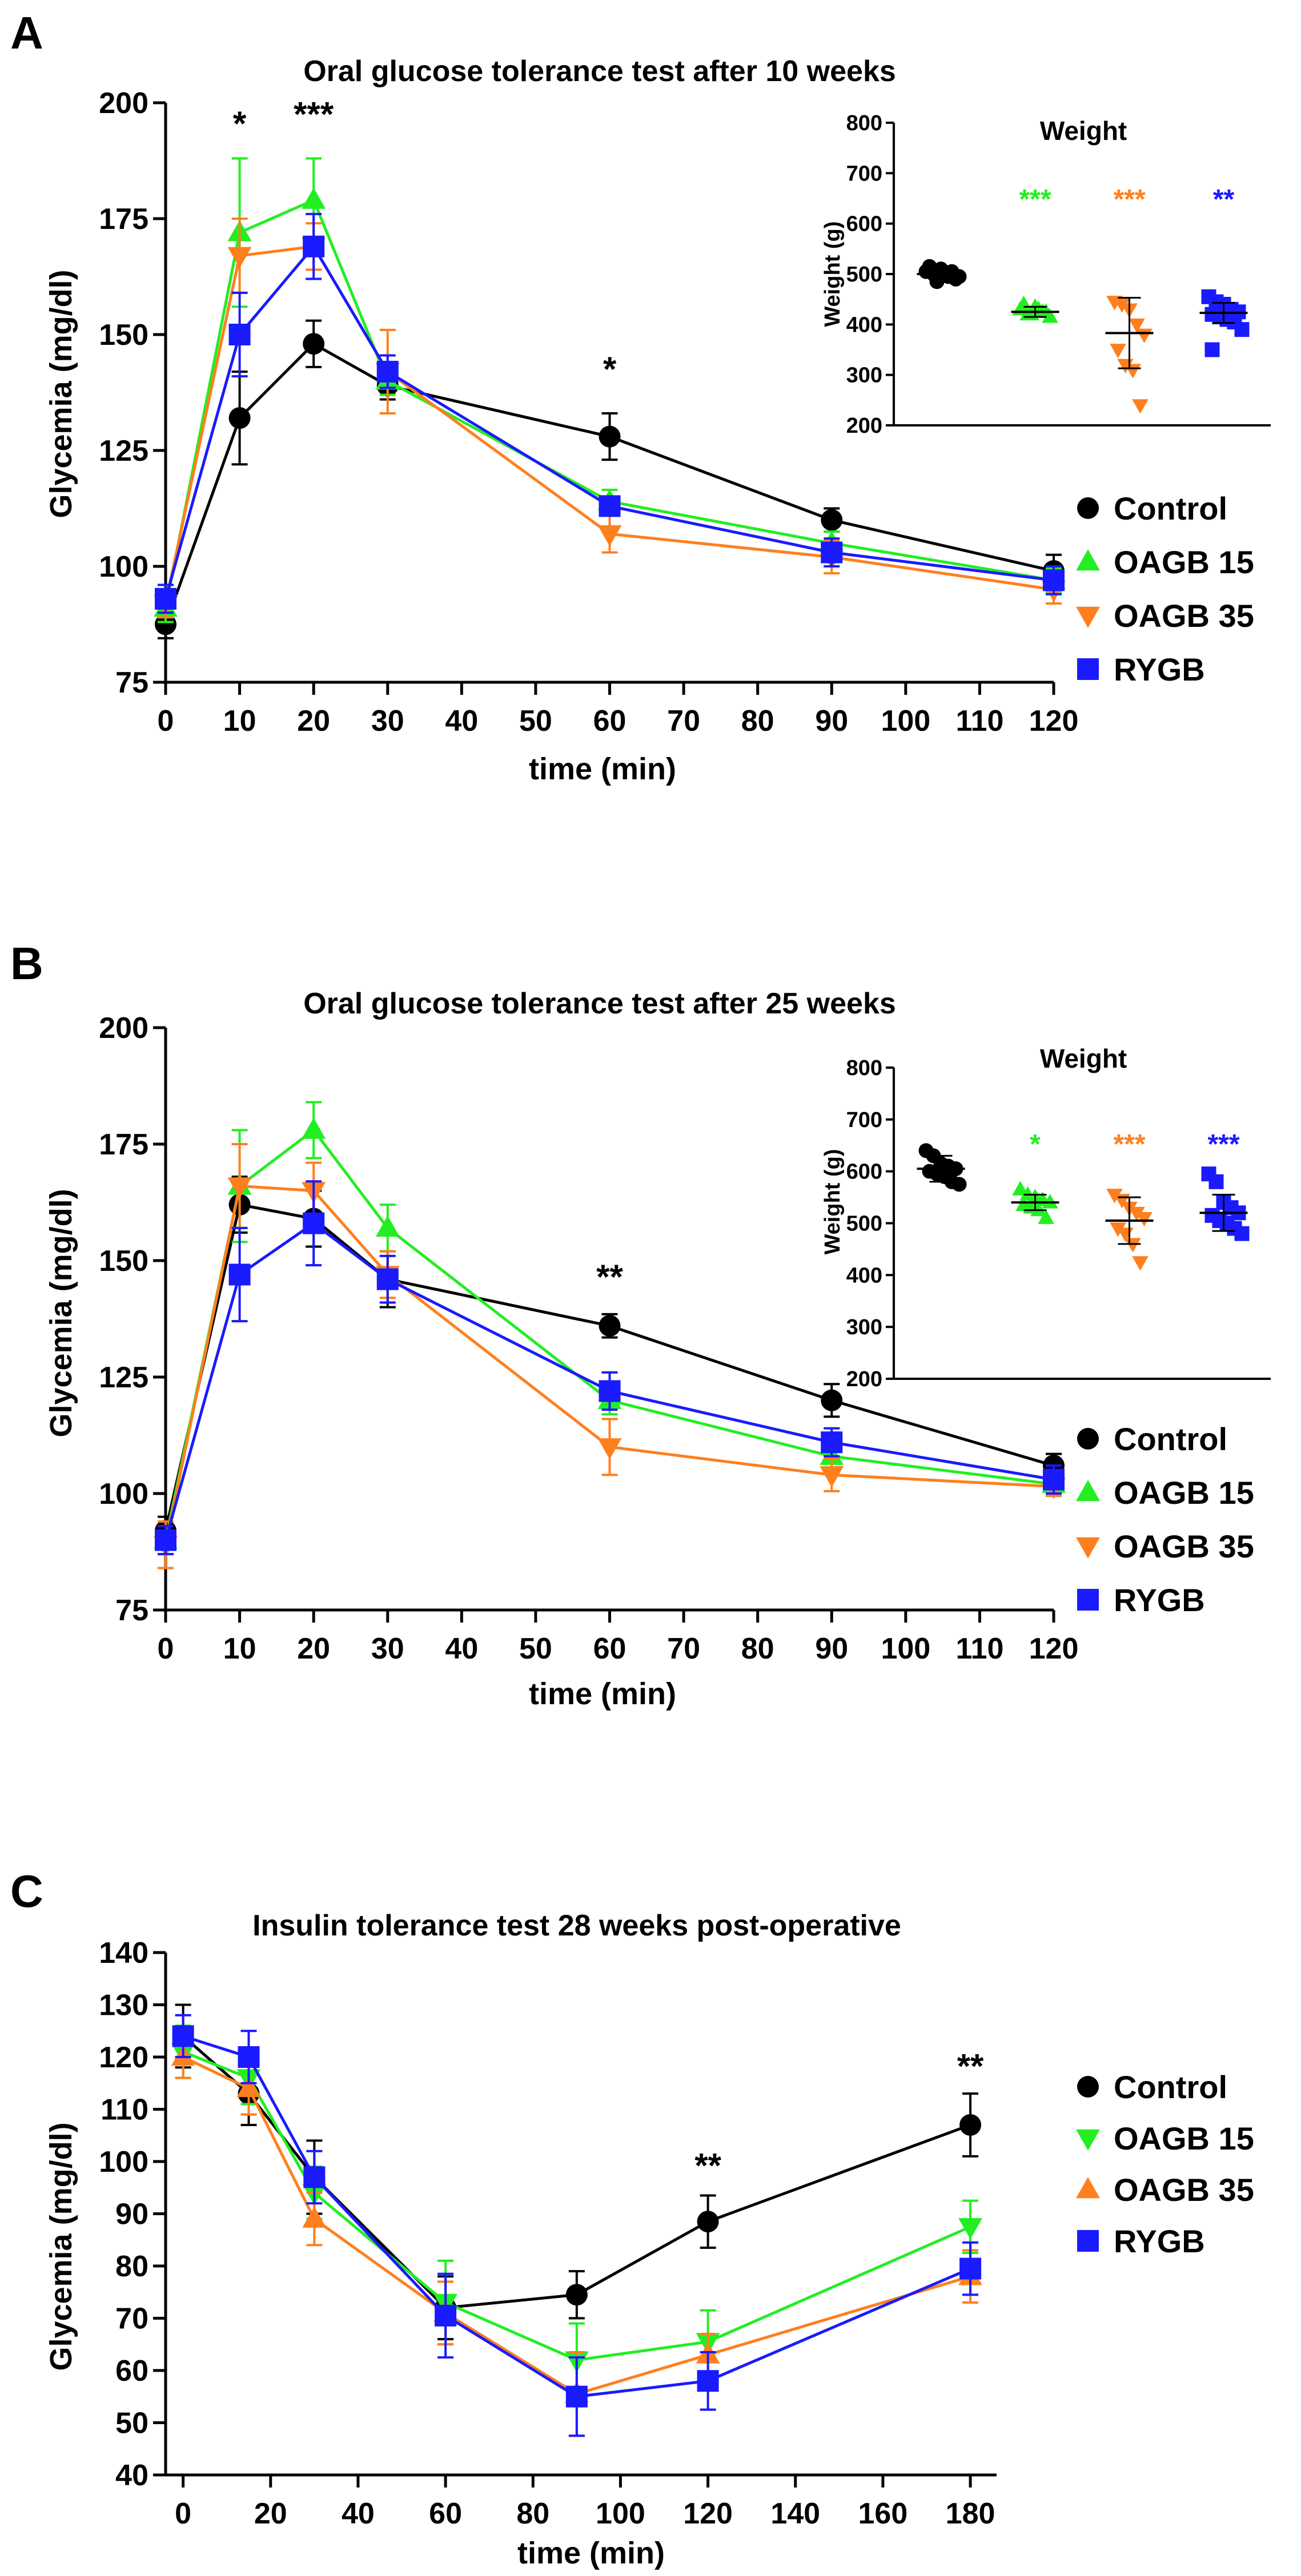 The height and width of the screenshot is (2576, 1301). What do you see at coordinates (314, 1648) in the screenshot?
I see `x-tick-label: 20` at bounding box center [314, 1648].